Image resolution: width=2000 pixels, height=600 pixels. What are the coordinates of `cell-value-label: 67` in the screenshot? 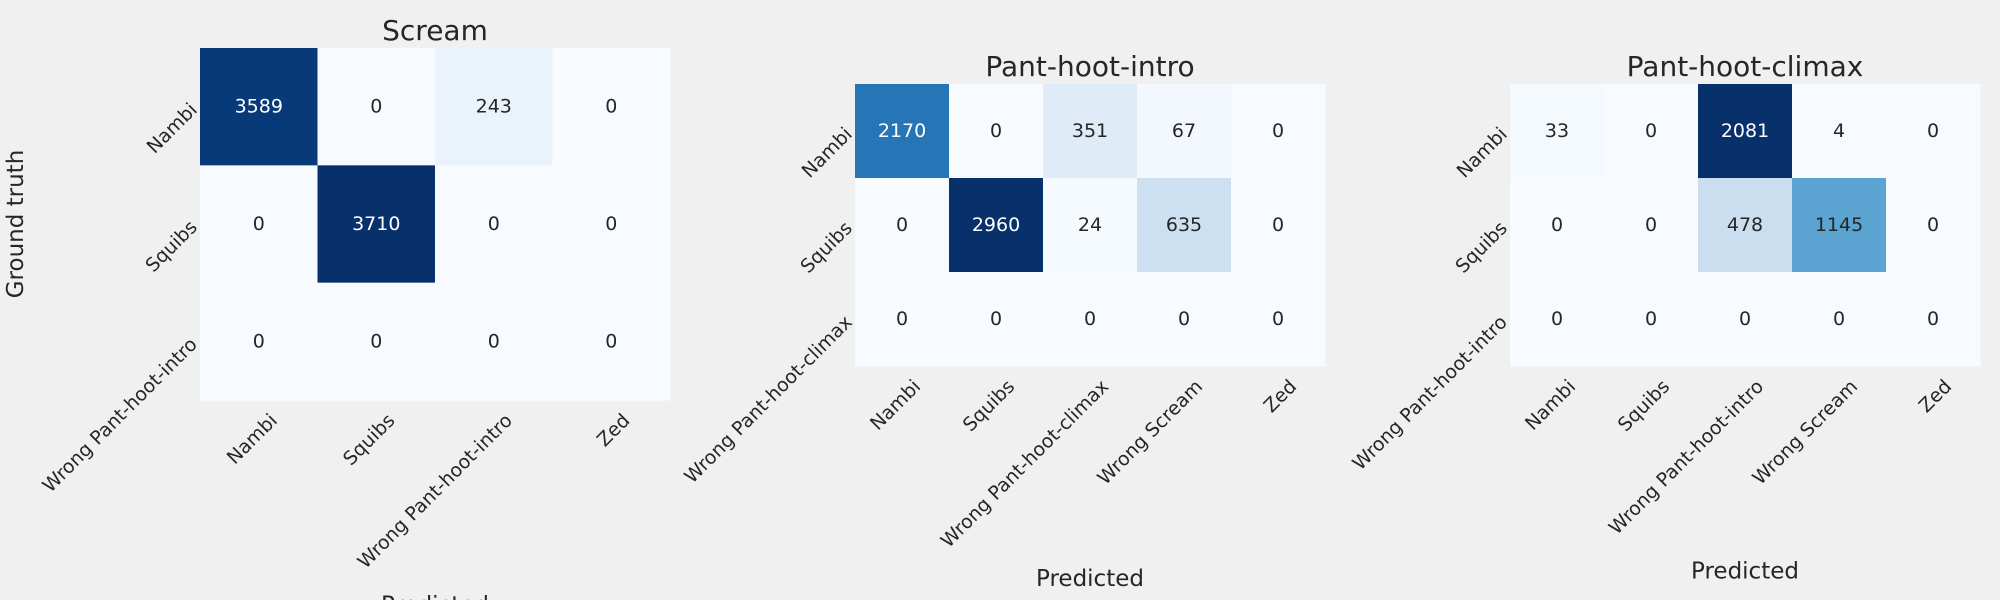 It's located at (1184, 131).